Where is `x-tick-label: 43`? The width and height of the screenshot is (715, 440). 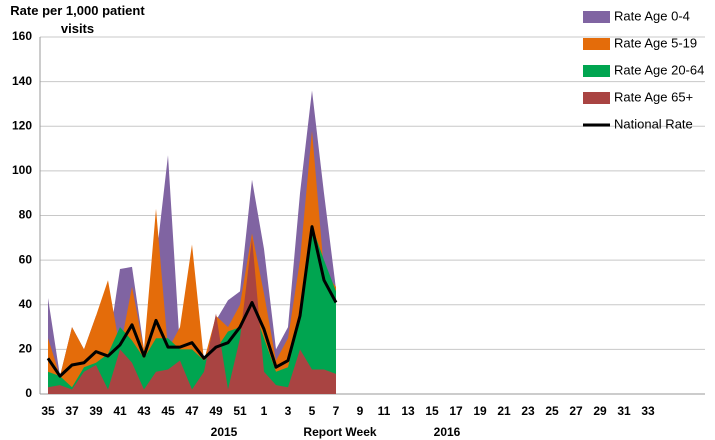
x-tick-label: 43 is located at coordinates (144, 411).